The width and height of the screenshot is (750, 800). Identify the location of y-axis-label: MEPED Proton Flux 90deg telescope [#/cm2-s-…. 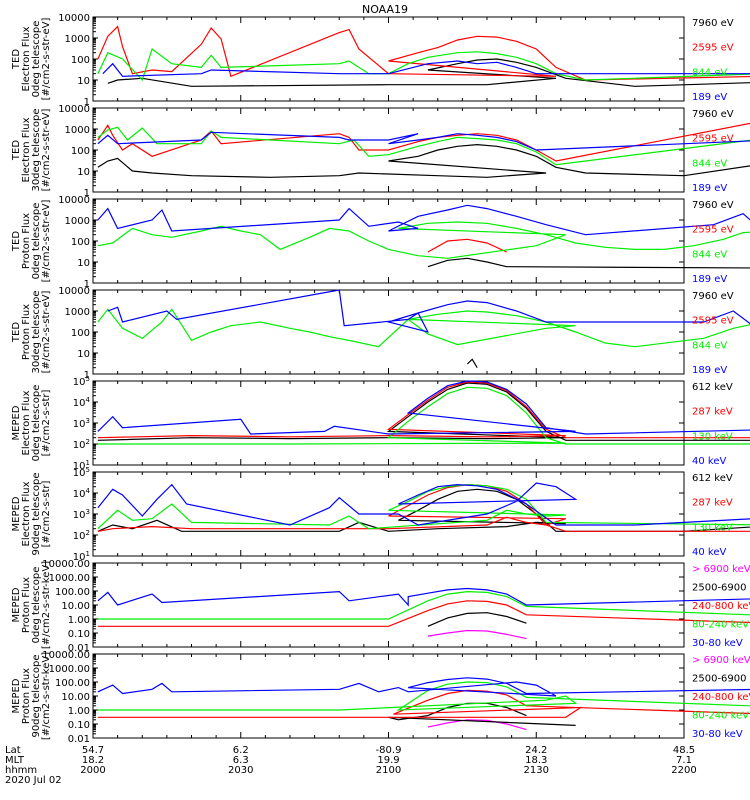
(31, 696).